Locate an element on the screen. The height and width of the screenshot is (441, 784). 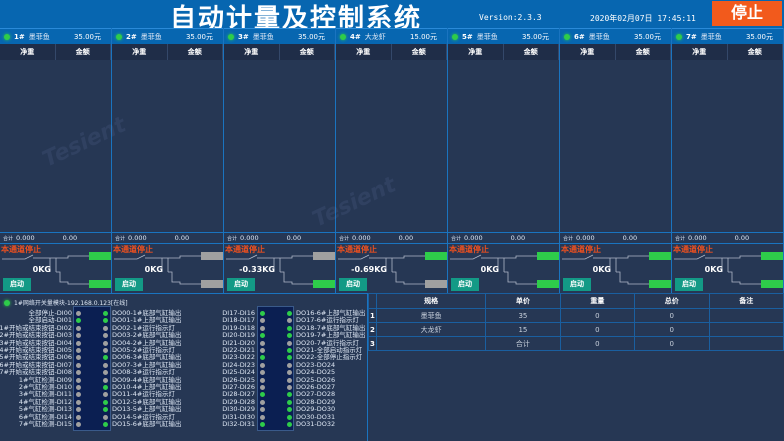
current-weight: -0.69KG is located at coordinates (369, 269).